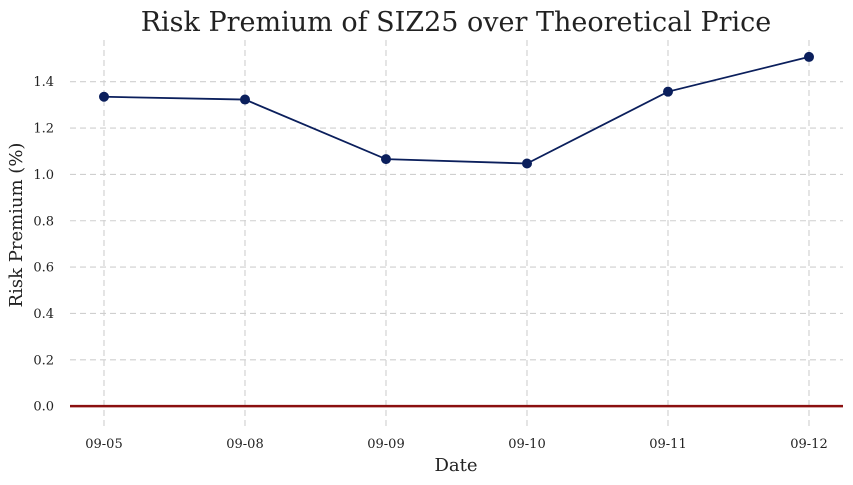  What do you see at coordinates (43, 221) in the screenshot?
I see `y-tick-label-0.8: 0.8` at bounding box center [43, 221].